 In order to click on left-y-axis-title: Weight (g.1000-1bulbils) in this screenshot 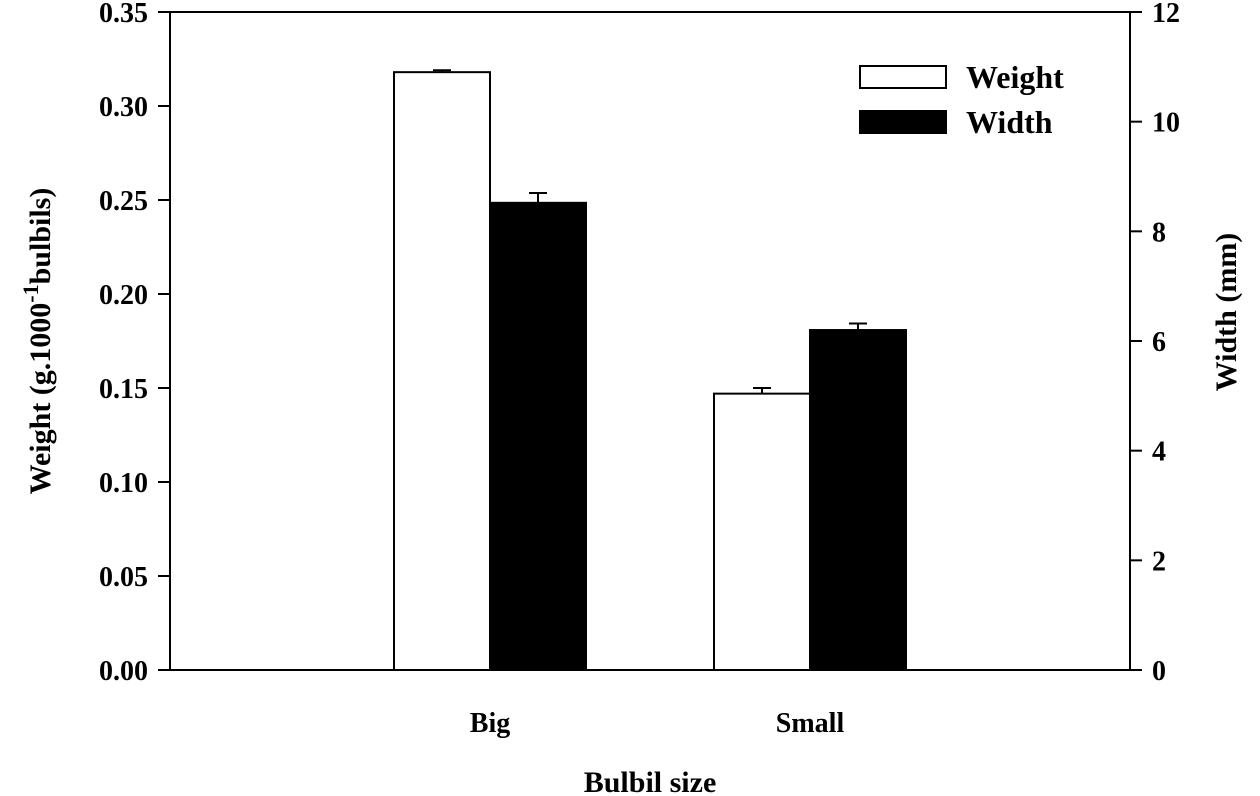, I will do `click(38, 341)`.